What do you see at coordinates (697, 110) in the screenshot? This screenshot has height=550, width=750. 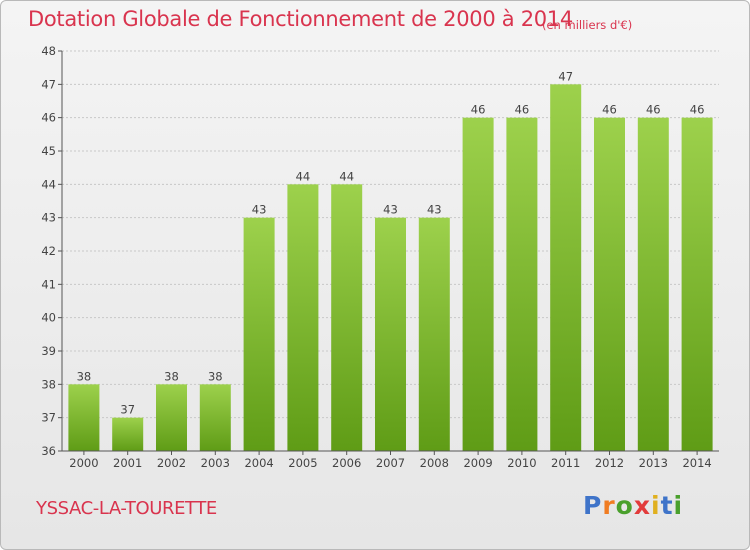 I see `data-label-2014: 46` at bounding box center [697, 110].